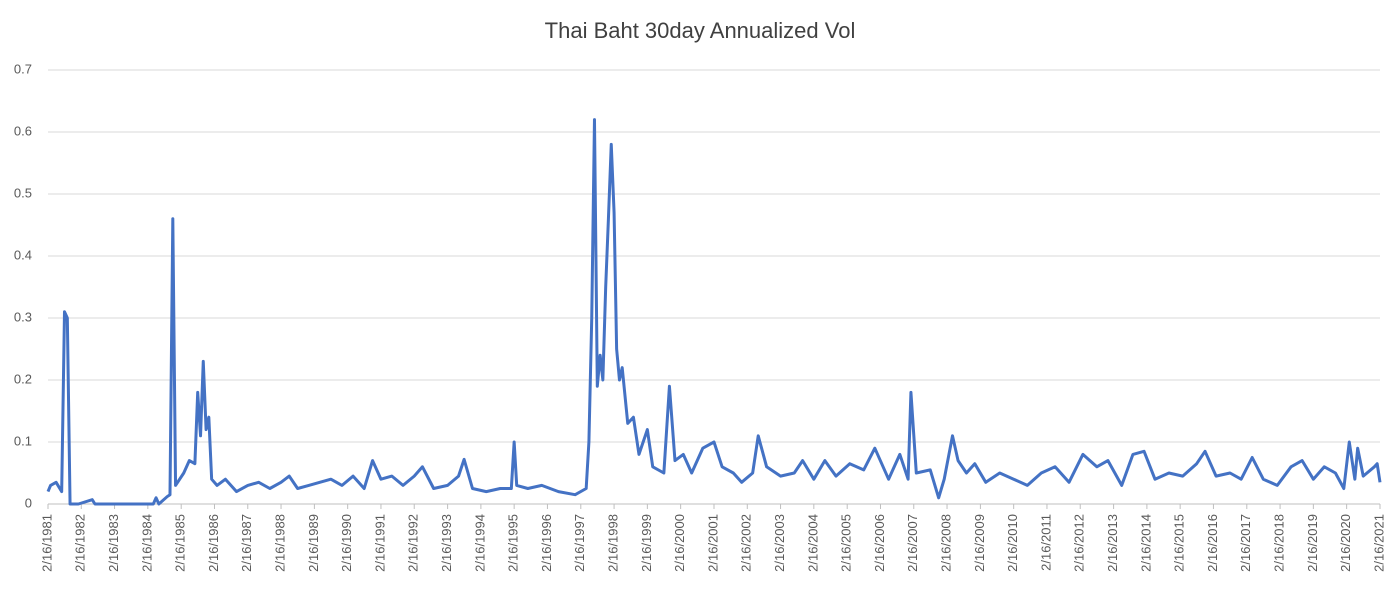 The image size is (1400, 601). I want to click on x-tick-label: 2/16/1998, so click(613, 543).